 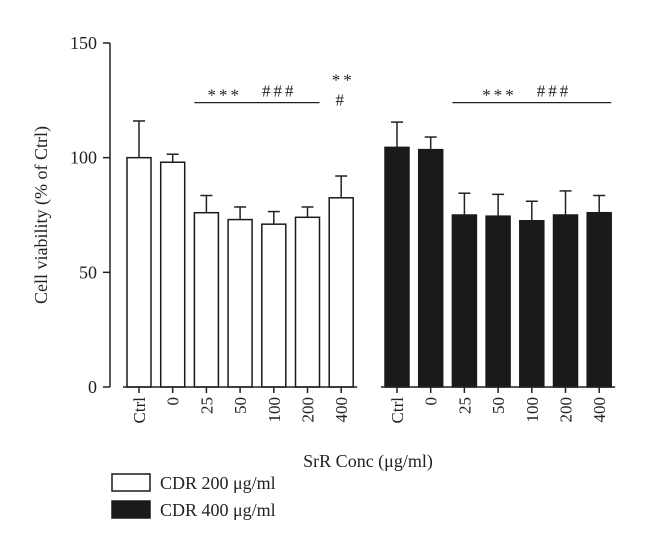 What do you see at coordinates (131, 482) in the screenshot?
I see `legend-swatch-cdr200` at bounding box center [131, 482].